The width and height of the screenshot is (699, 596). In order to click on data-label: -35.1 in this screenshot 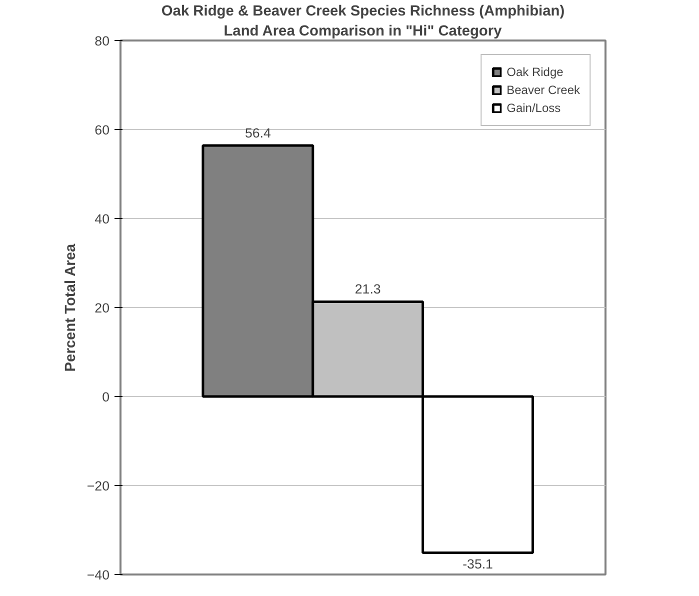, I will do `click(477, 564)`.